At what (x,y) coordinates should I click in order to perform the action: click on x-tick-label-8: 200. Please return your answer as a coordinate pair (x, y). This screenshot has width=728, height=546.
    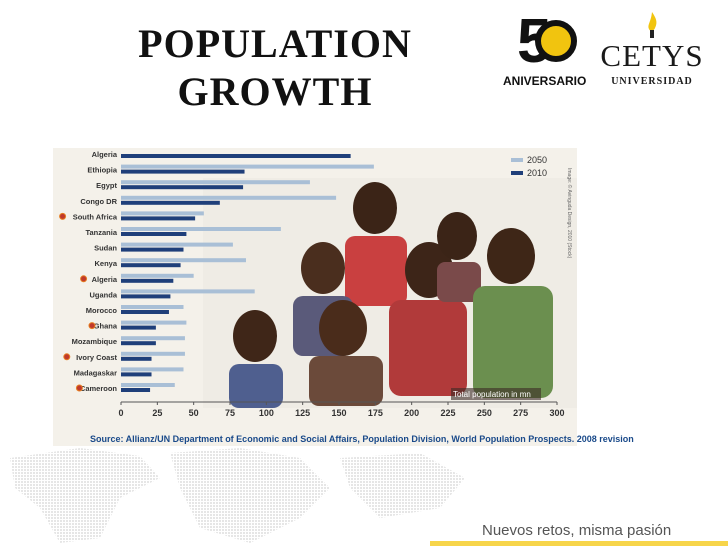
    Looking at the image, I should click on (411, 413).